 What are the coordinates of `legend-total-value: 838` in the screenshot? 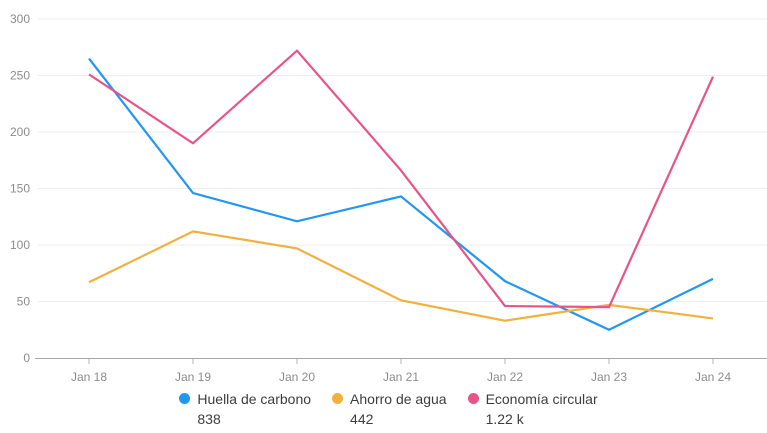 It's located at (209, 419).